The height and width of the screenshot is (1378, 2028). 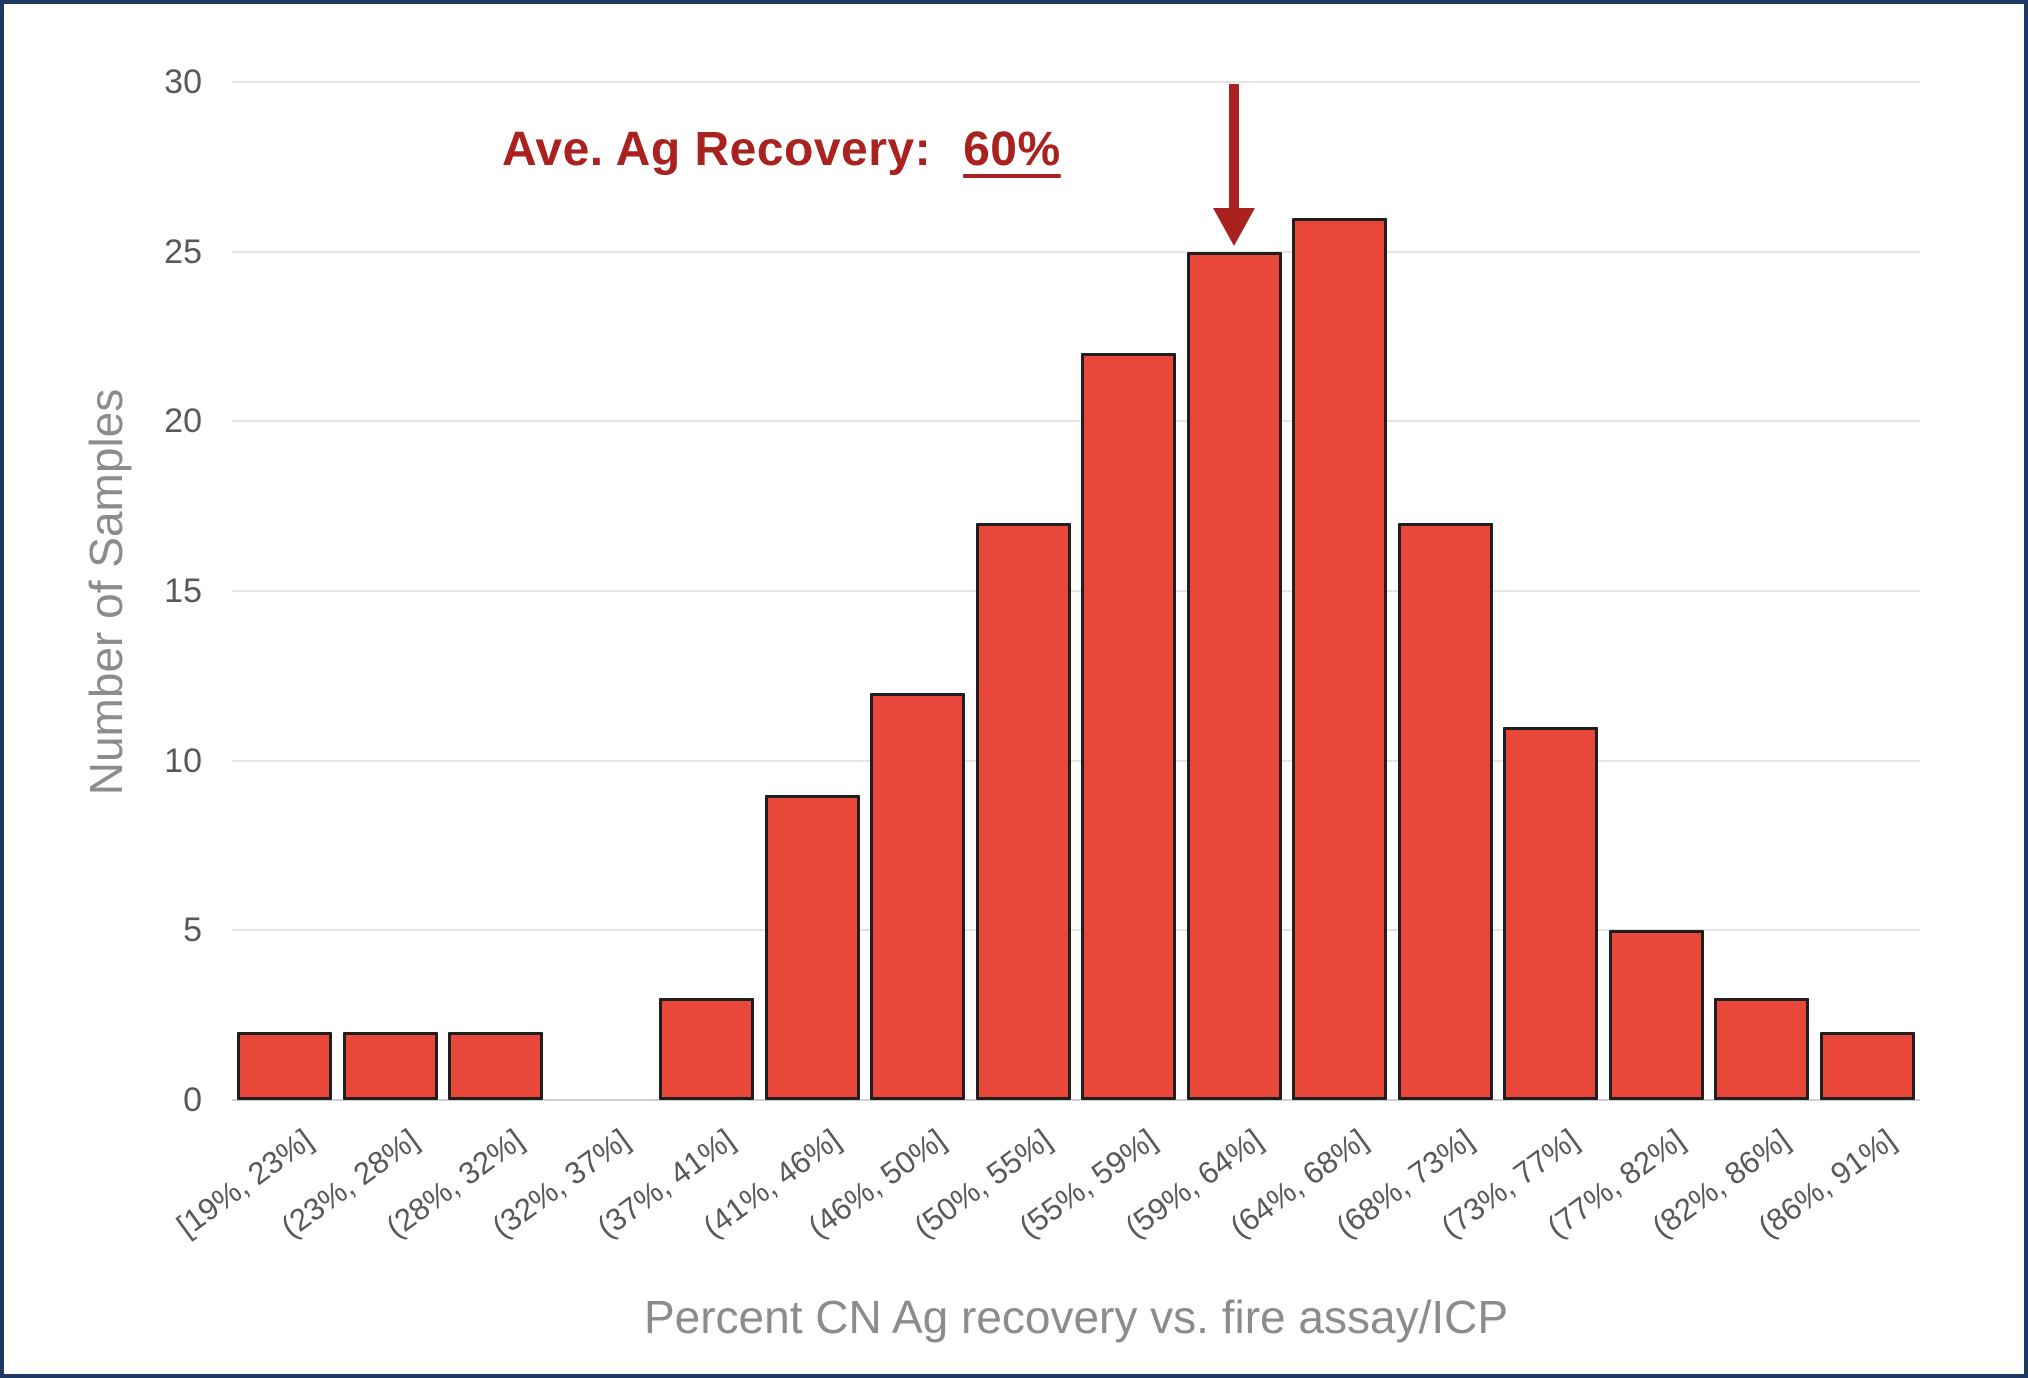 I want to click on arrow-line, so click(x=1234, y=148).